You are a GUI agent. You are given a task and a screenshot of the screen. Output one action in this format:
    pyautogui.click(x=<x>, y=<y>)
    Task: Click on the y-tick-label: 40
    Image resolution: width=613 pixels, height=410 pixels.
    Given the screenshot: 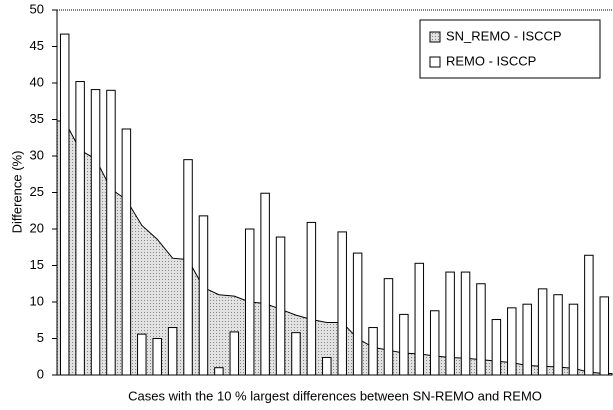 What is the action you would take?
    pyautogui.click(x=37, y=81)
    